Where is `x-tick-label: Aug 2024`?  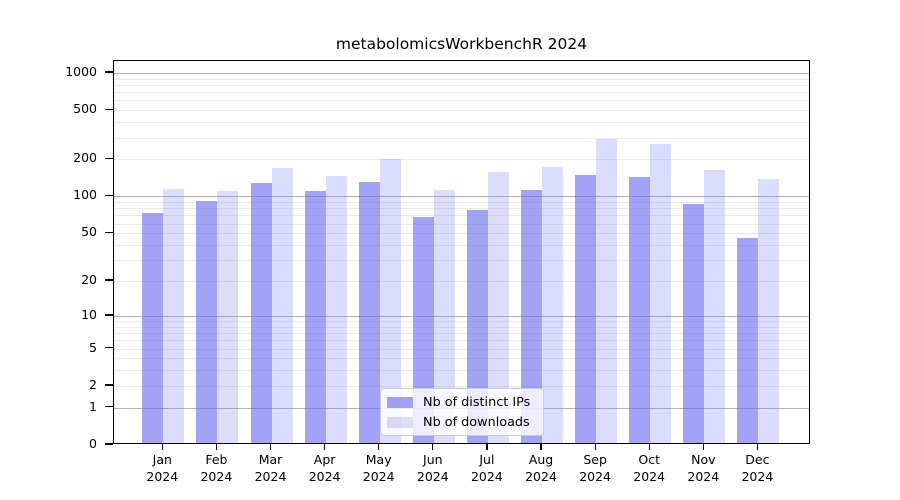 x-tick-label: Aug 2024 is located at coordinates (541, 468).